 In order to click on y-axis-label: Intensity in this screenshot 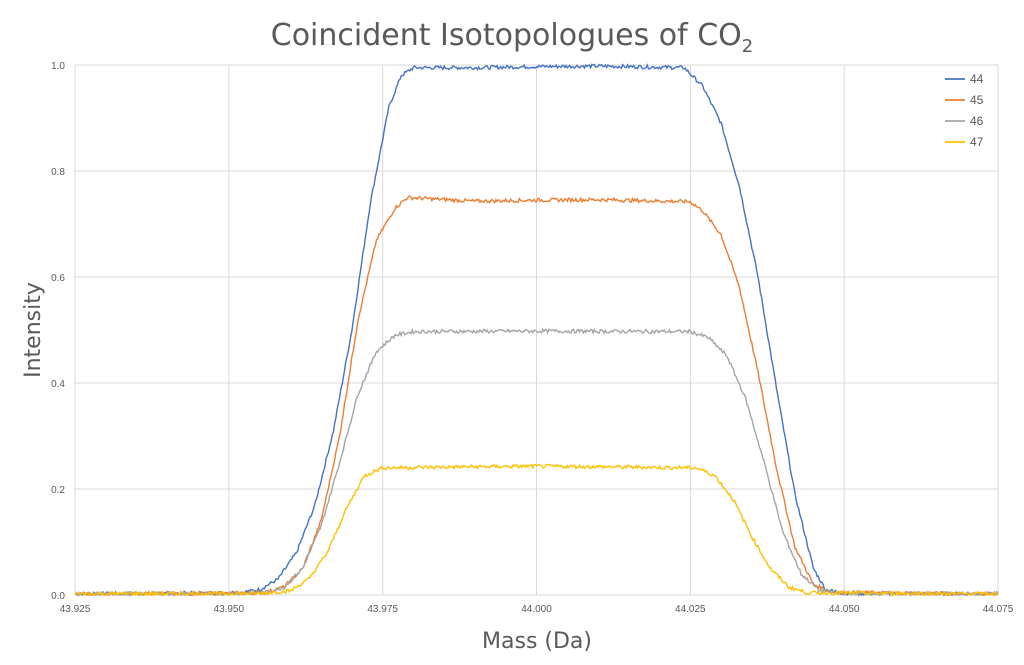, I will do `click(33, 330)`.